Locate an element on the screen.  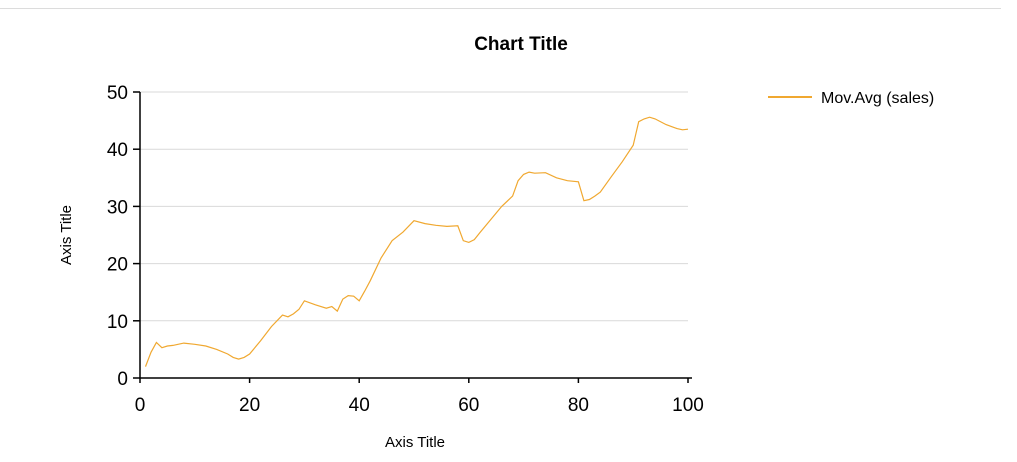
legend-label: Mov.Avg (sales) is located at coordinates (877, 98).